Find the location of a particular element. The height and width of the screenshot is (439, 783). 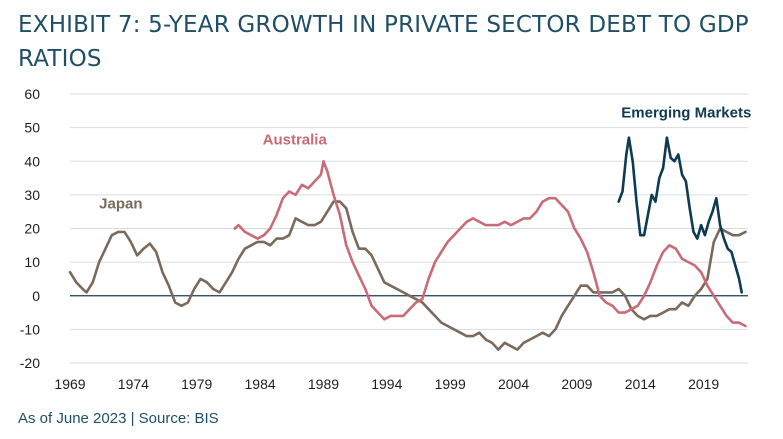

x-tick-label: 1999 is located at coordinates (450, 384).